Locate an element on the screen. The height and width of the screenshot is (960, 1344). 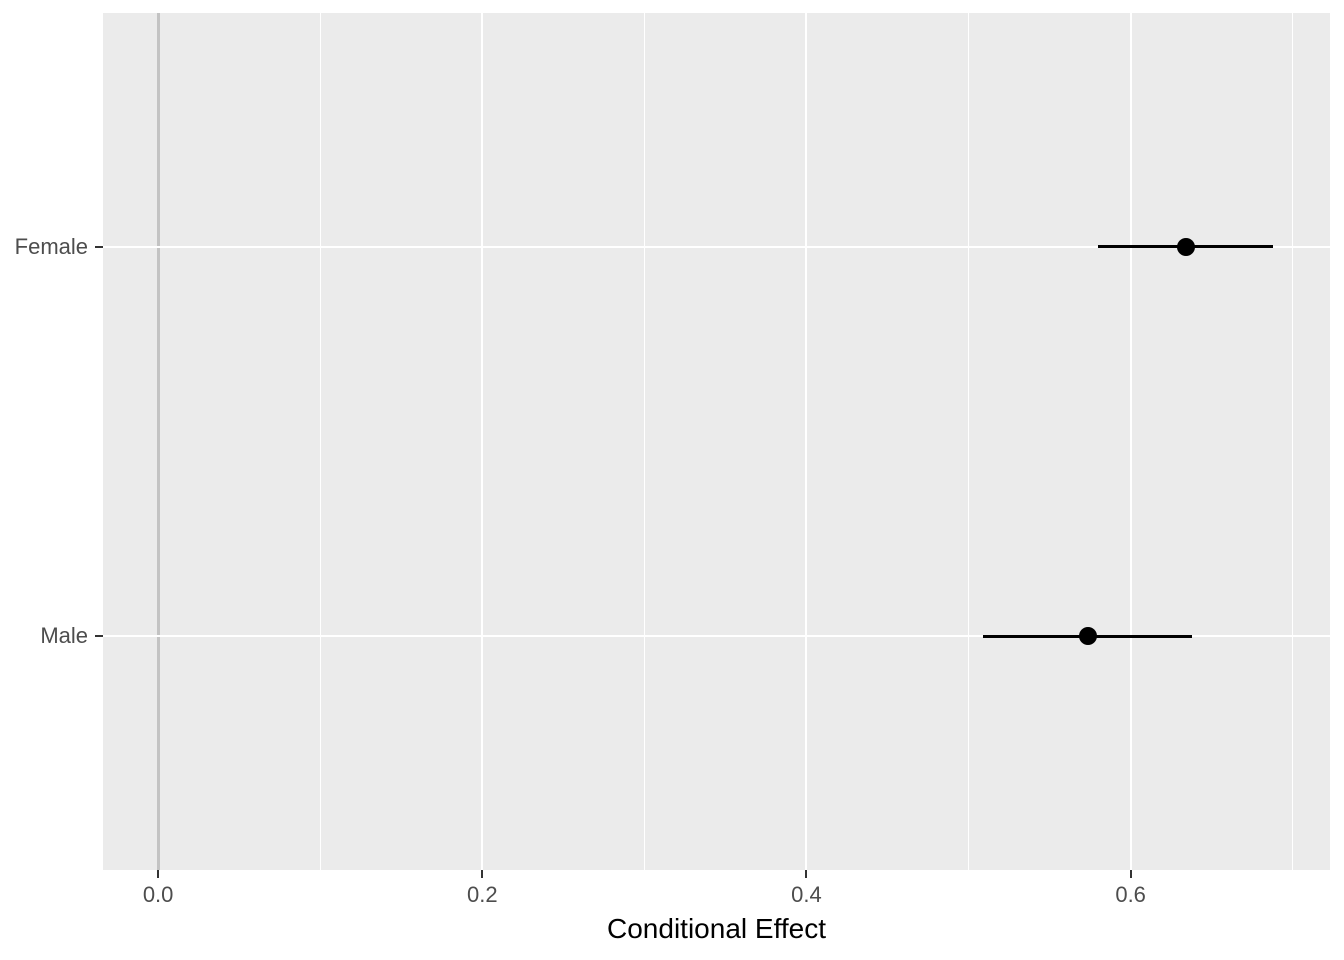
y-tick-label: Male is located at coordinates (64, 636).